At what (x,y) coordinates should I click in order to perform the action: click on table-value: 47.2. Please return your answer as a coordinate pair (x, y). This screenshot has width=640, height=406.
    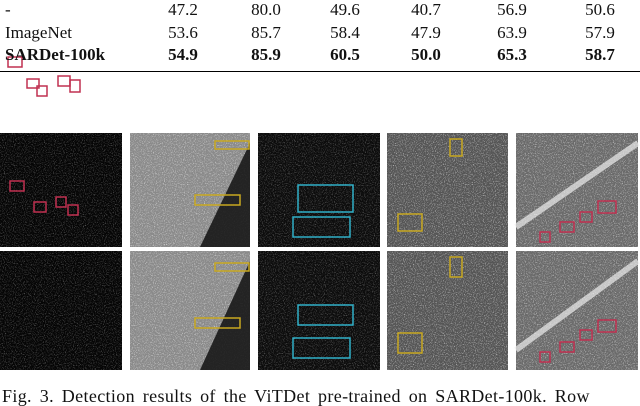
    Looking at the image, I should click on (183, 9).